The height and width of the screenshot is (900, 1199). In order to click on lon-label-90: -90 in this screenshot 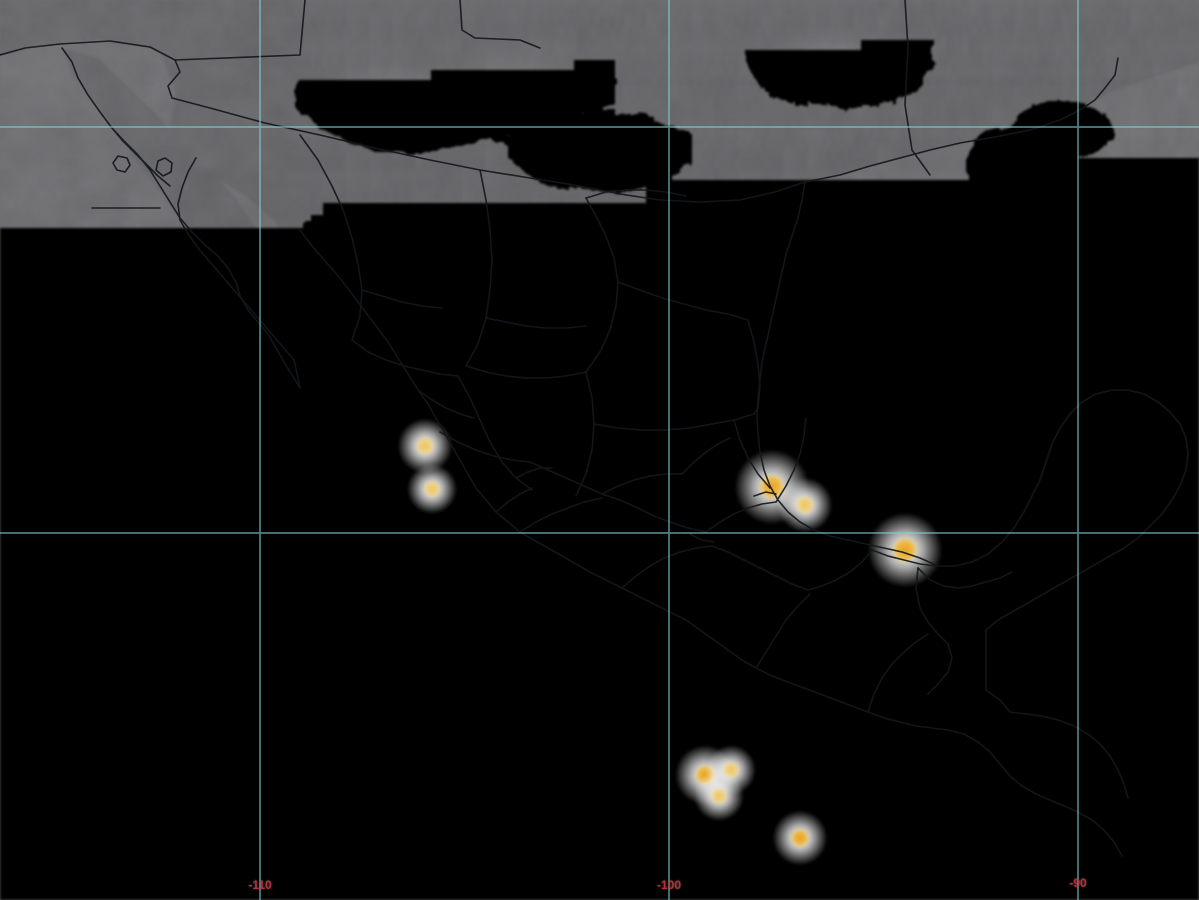, I will do `click(1078, 883)`.